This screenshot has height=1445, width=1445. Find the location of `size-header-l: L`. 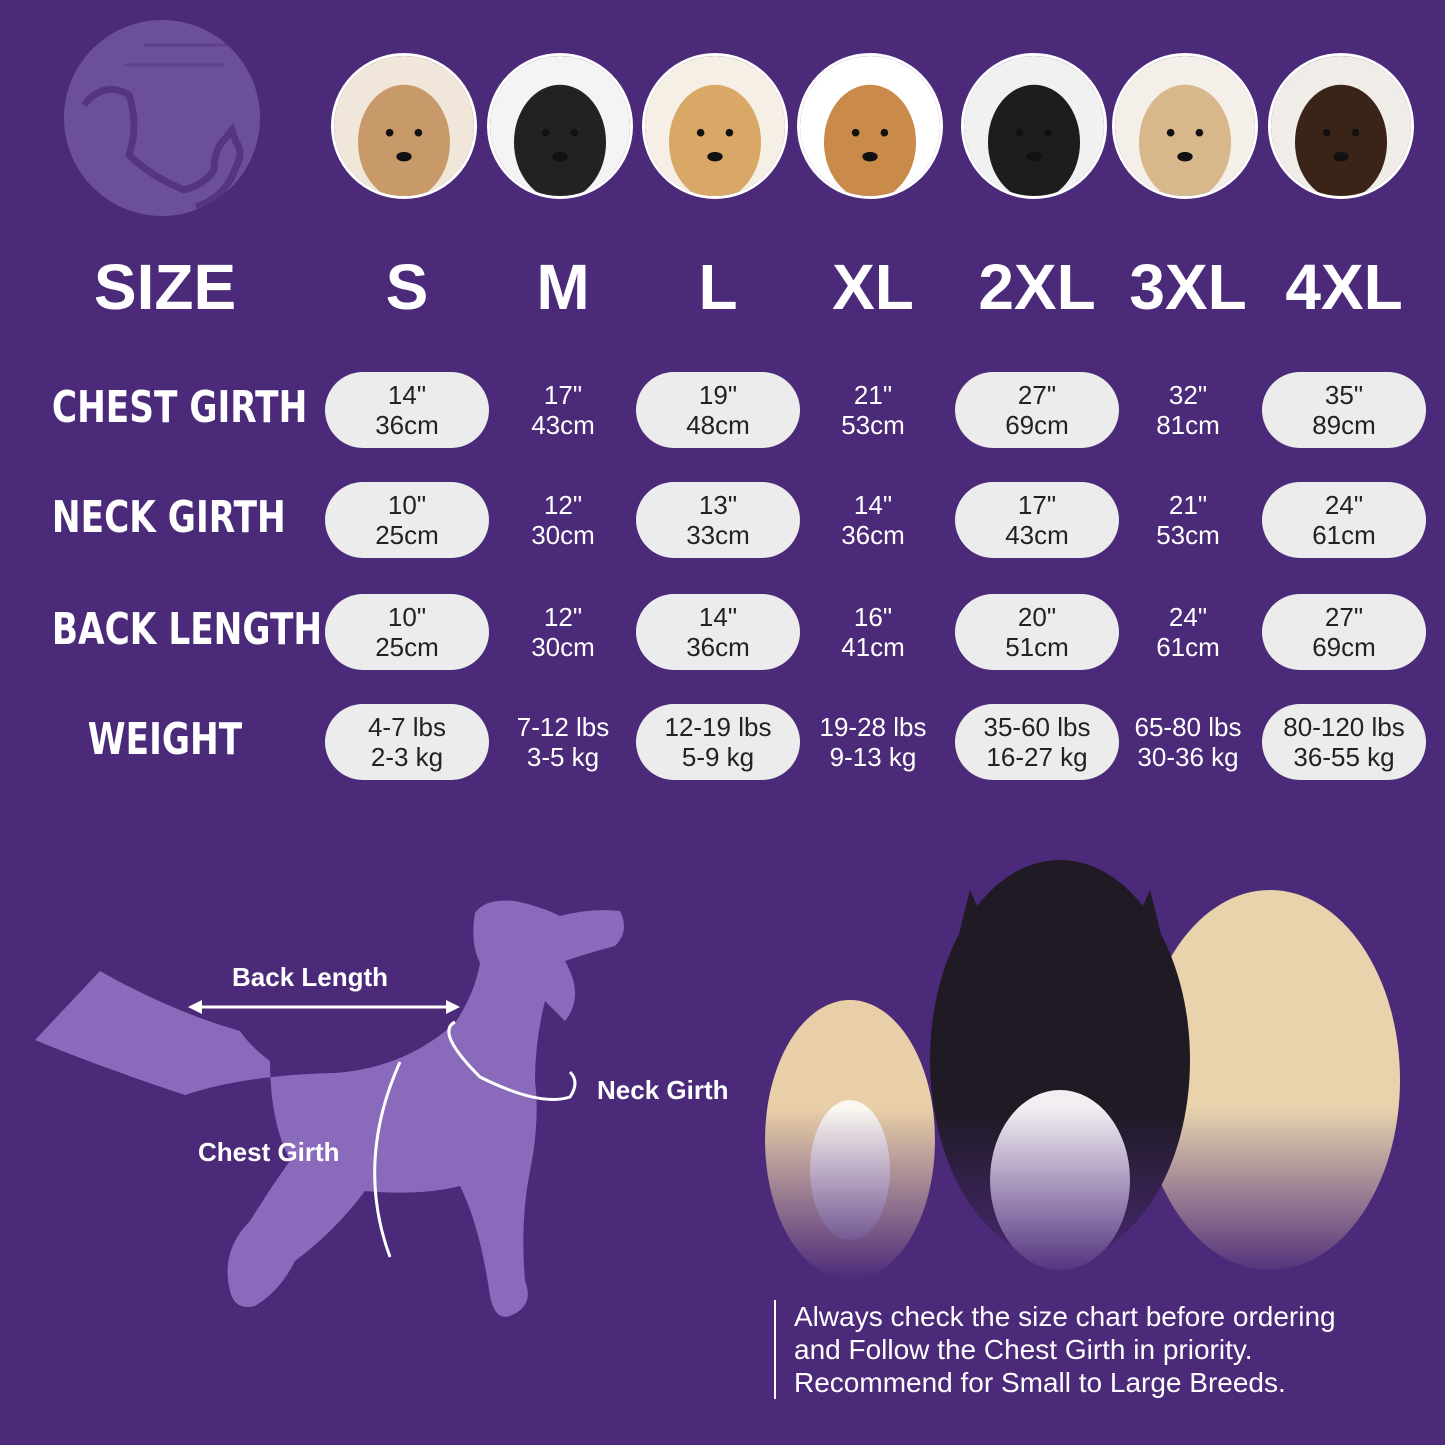

size-header-l: L is located at coordinates (718, 287).